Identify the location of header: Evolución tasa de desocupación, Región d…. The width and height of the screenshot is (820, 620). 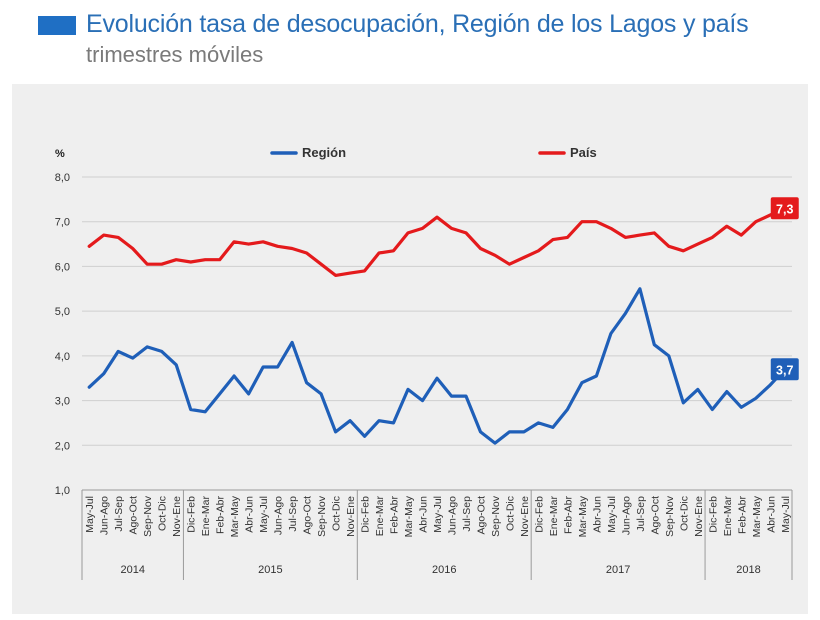
(423, 42).